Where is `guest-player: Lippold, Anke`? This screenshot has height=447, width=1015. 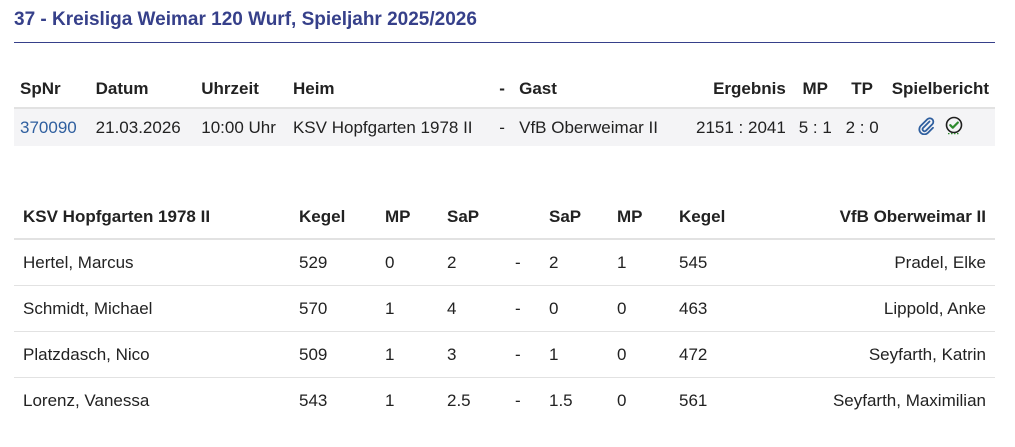
guest-player: Lippold, Anke is located at coordinates (897, 308).